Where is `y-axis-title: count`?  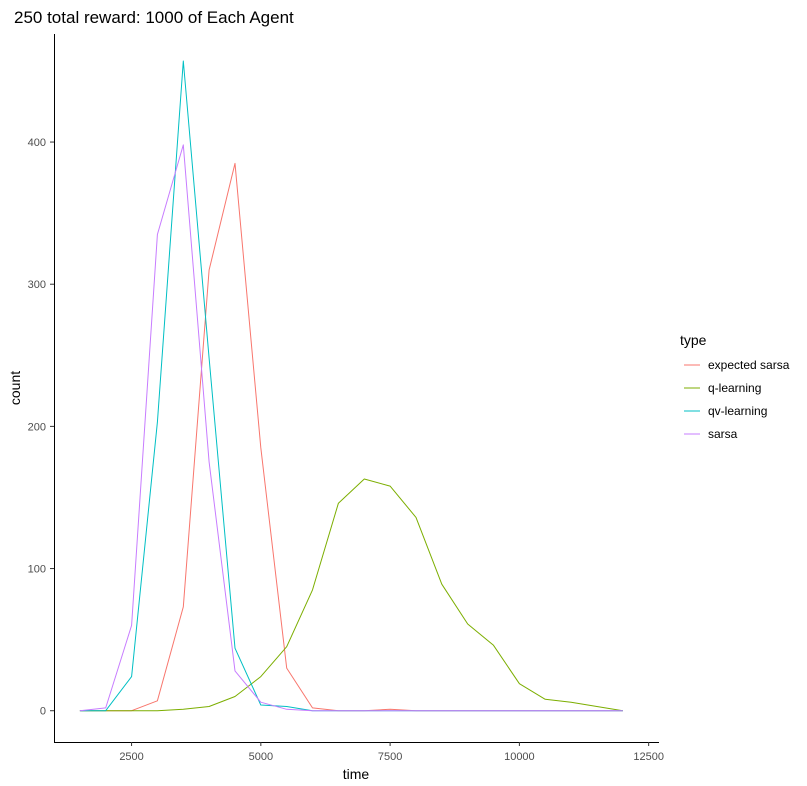
y-axis-title: count is located at coordinates (15, 388).